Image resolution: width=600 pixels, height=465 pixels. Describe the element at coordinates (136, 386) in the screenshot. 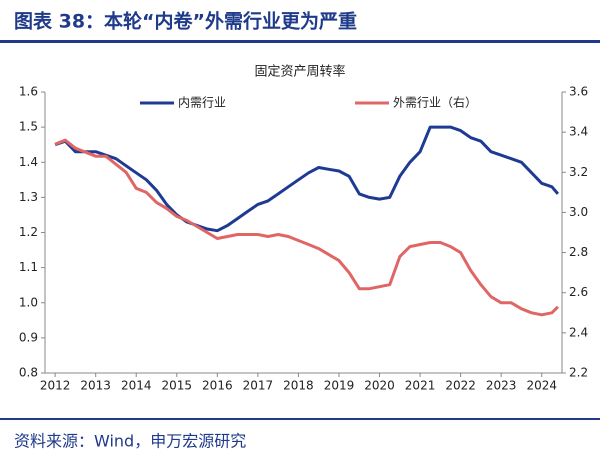

I see `x-tick-label: 2014` at that location.